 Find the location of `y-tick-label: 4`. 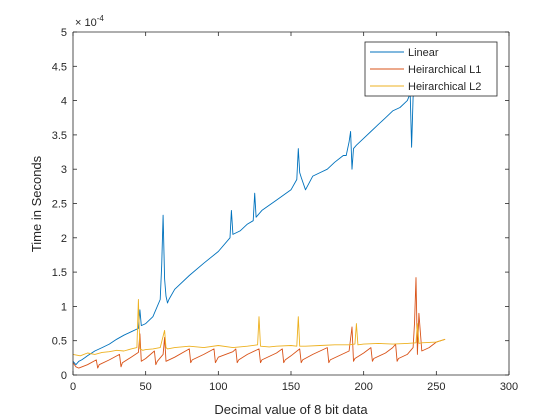

y-tick-label: 4 is located at coordinates (64, 102).